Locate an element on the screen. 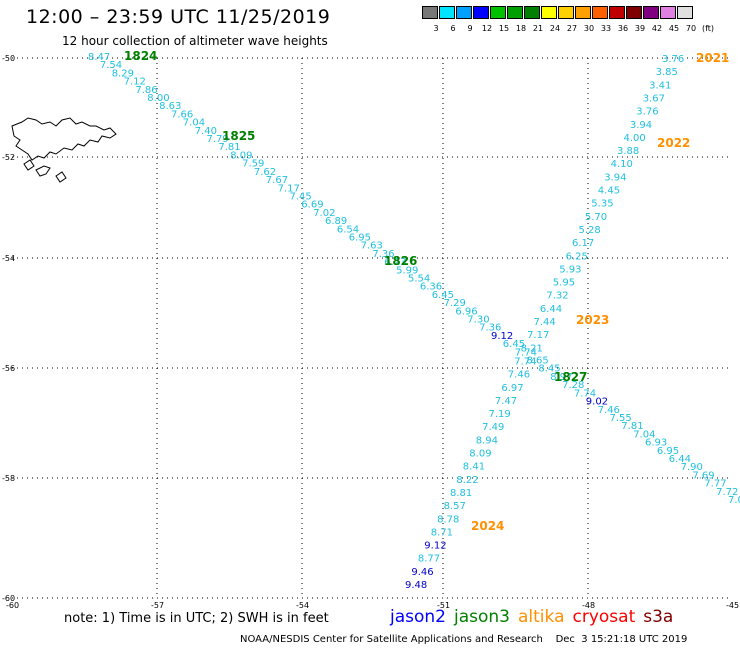 The height and width of the screenshot is (650, 740). jason3-reading: 6.89 is located at coordinates (336, 221).